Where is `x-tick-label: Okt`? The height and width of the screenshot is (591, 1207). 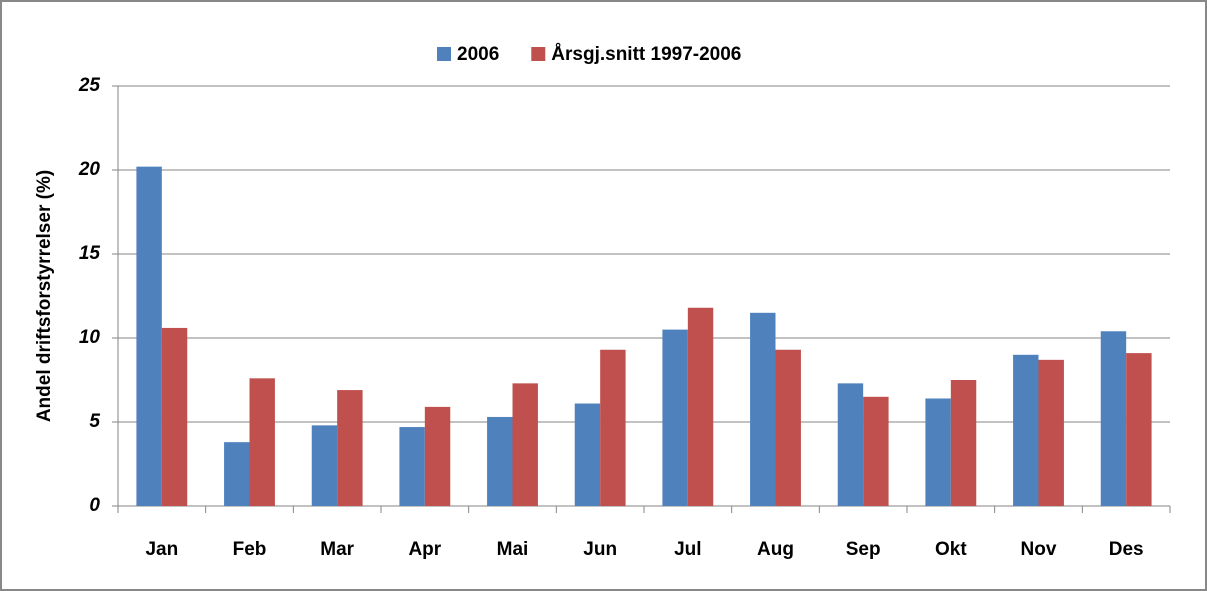
x-tick-label: Okt is located at coordinates (951, 549).